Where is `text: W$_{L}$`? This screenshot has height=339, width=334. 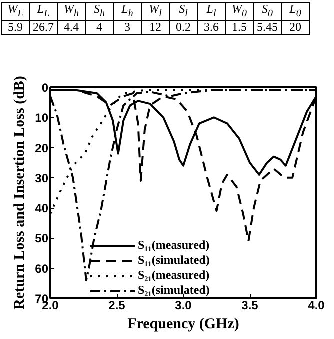 text: W$_{L}$ is located at coordinates (16, 11).